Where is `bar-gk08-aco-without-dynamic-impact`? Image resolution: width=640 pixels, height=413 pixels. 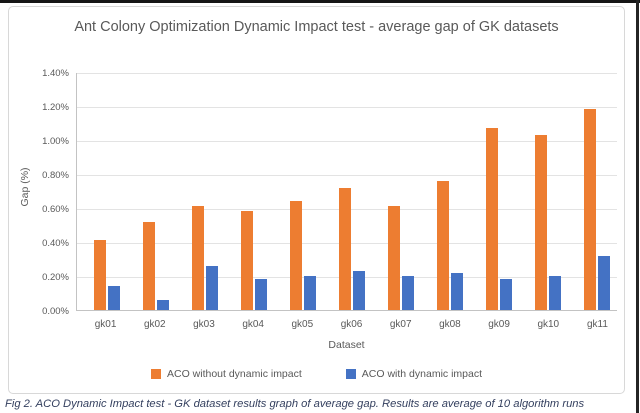 bar-gk08-aco-without-dynamic-impact is located at coordinates (443, 245).